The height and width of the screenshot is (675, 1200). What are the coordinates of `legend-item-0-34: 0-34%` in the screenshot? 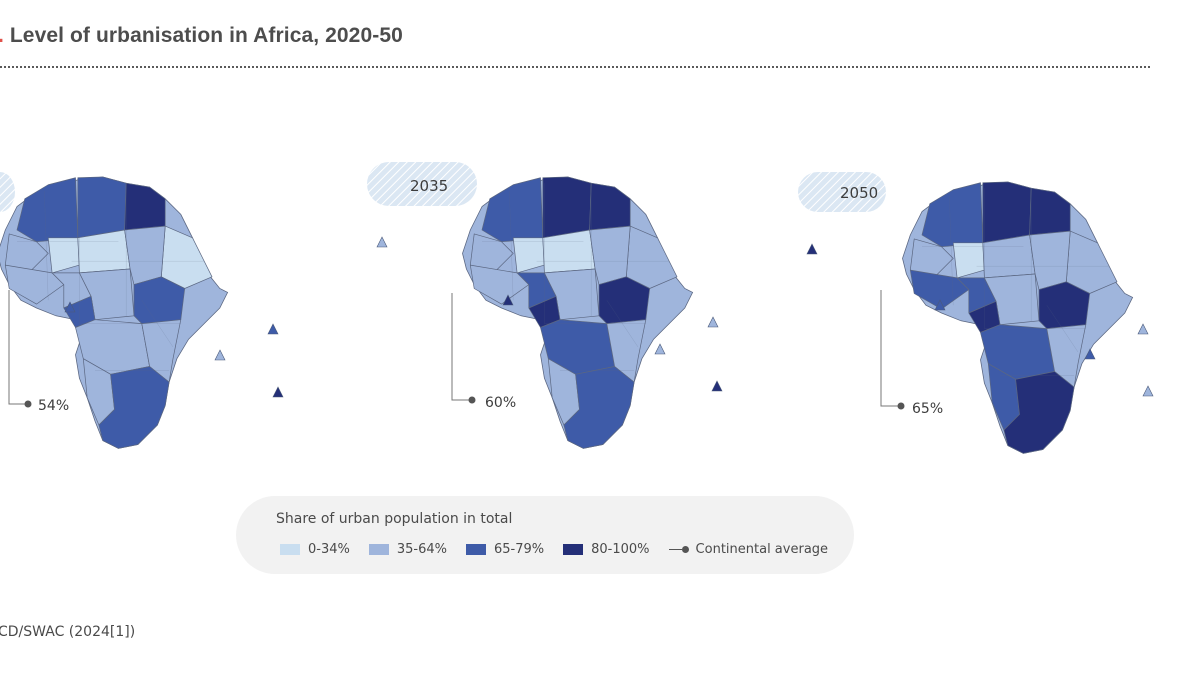 It's located at (315, 549).